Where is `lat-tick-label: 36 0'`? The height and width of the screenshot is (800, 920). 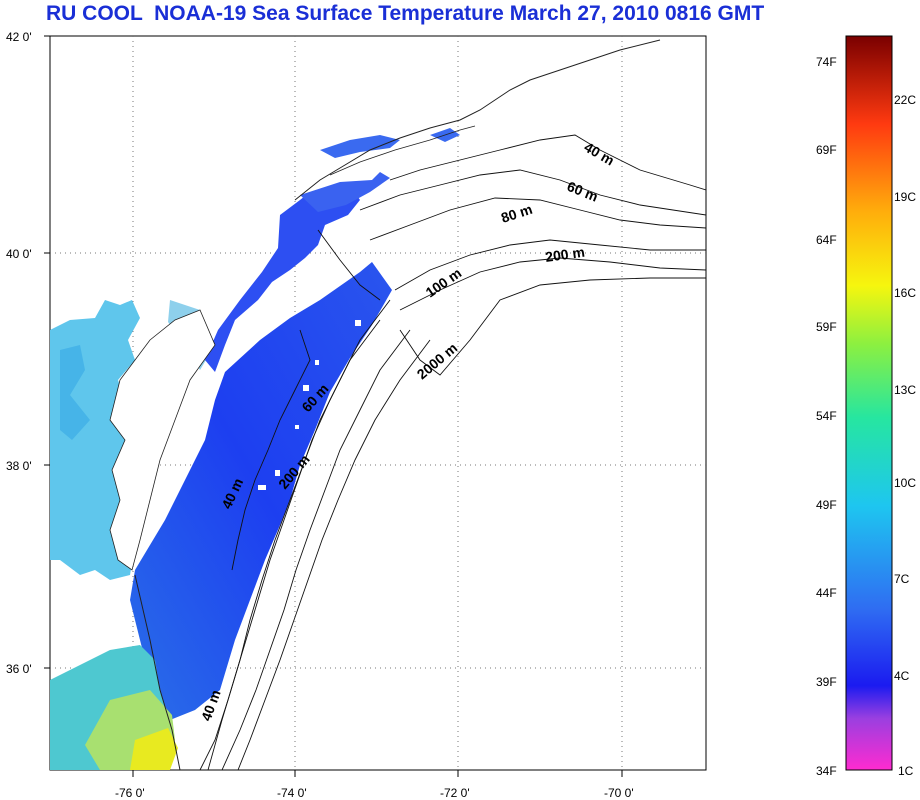
lat-tick-label: 36 0' is located at coordinates (19, 669).